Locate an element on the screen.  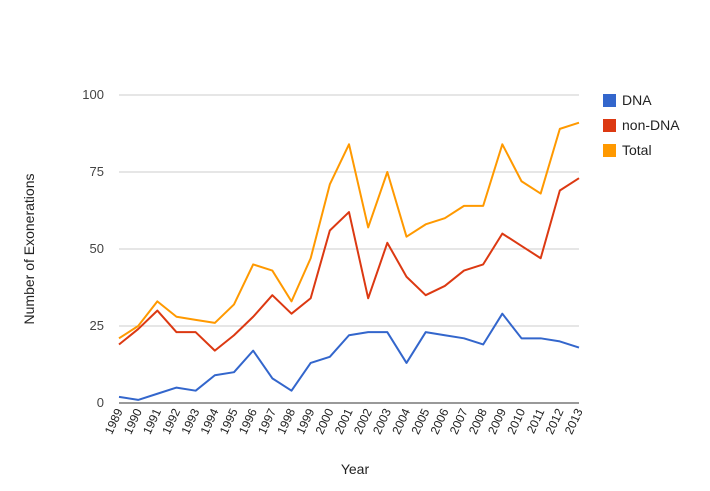
x-tick-label: 2010 is located at coordinates (516, 421).